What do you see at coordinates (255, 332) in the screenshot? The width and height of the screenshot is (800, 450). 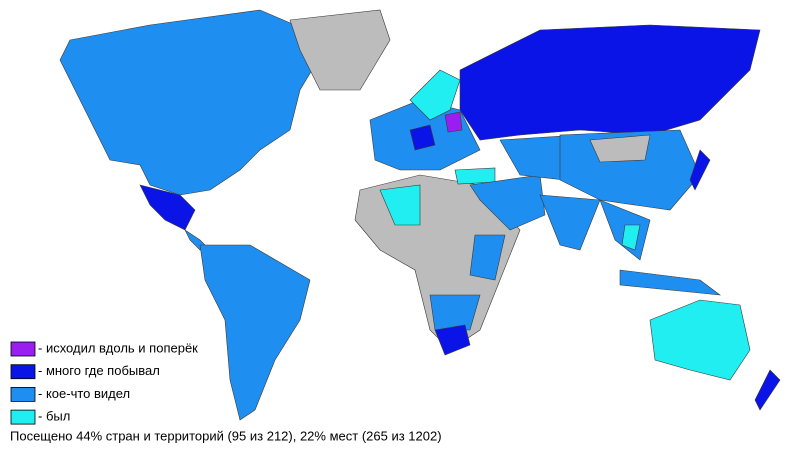 I see `south-america` at bounding box center [255, 332].